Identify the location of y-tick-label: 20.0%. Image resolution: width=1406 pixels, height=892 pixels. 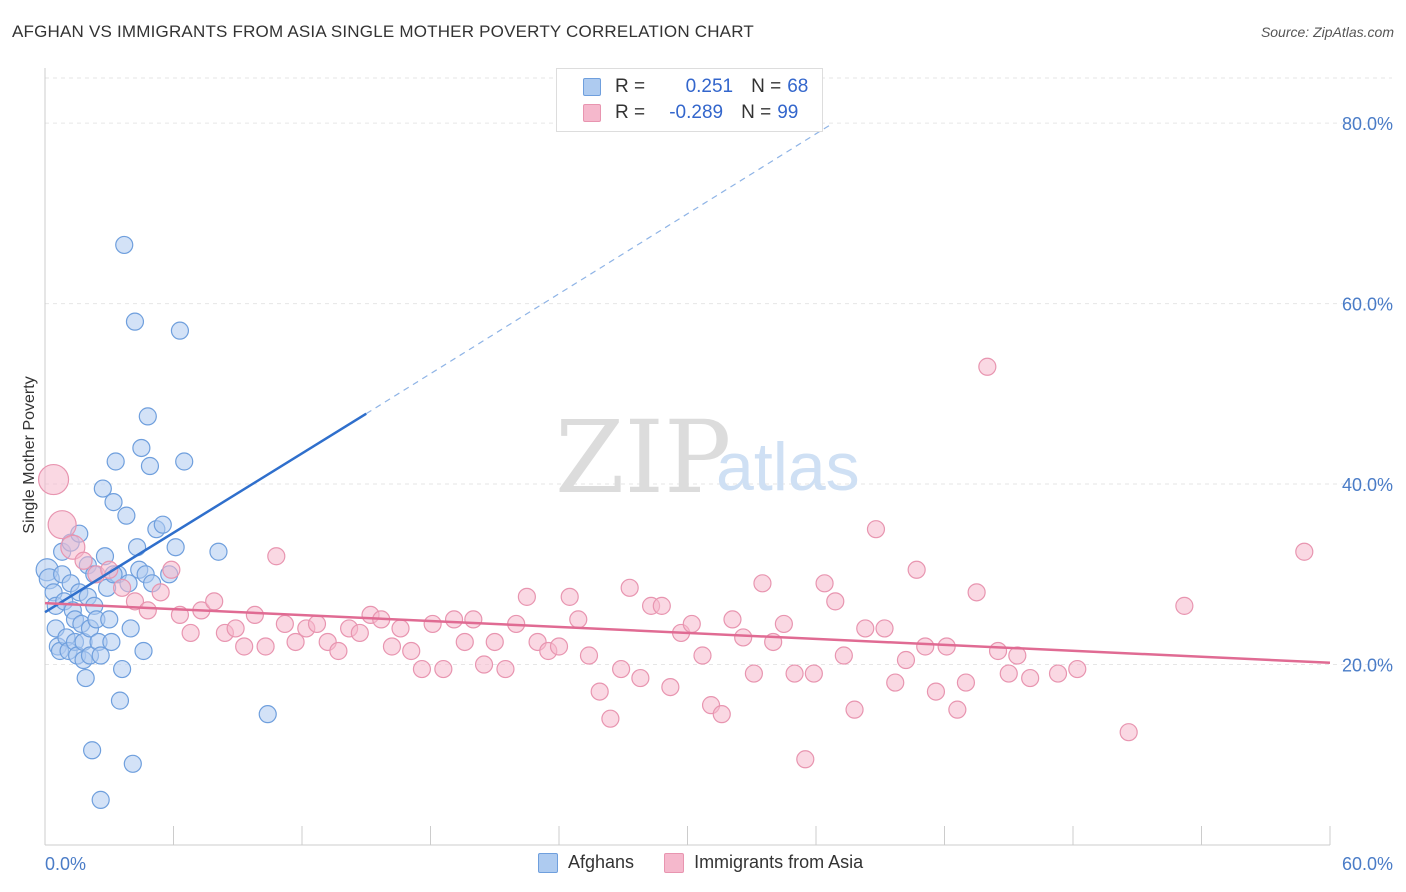
(1367, 666).